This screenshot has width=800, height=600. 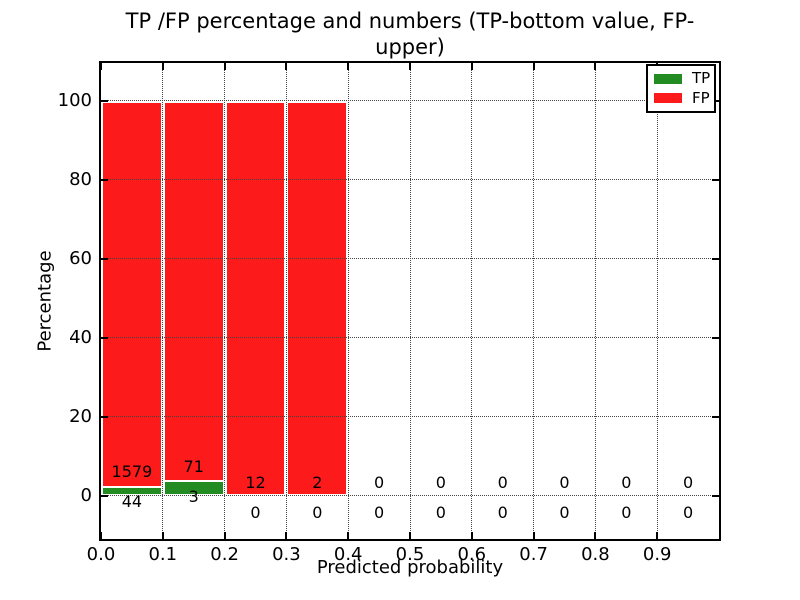 I want to click on y-tick-label: 60, so click(x=80, y=259).